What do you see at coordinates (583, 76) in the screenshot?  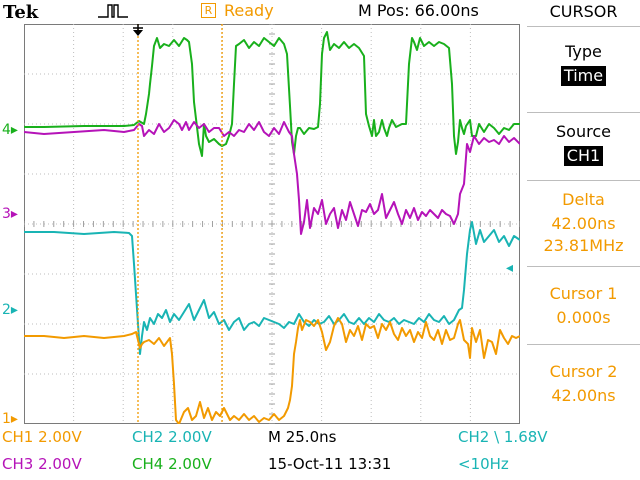 I see `type-value: Time` at bounding box center [583, 76].